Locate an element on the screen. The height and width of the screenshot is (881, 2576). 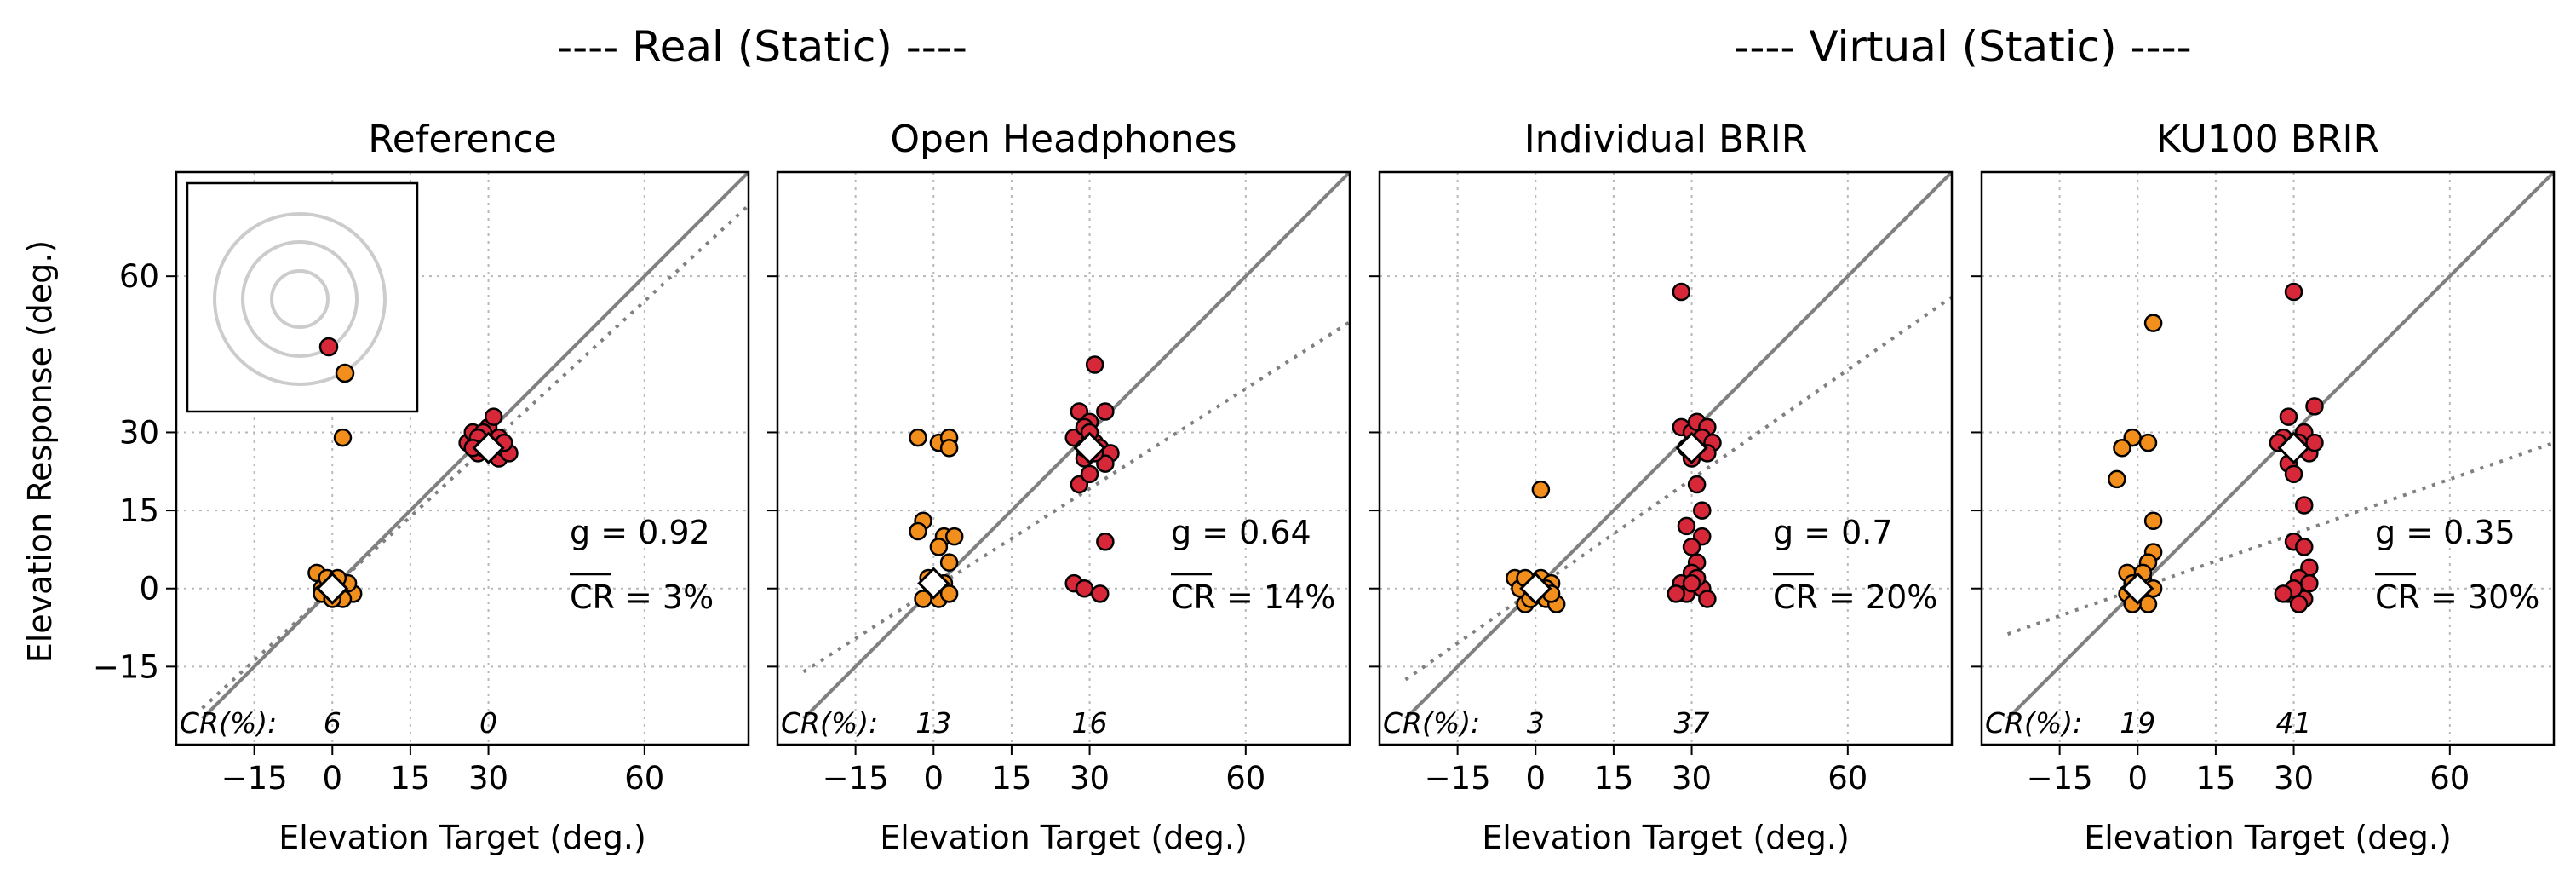
gain-annotation: g = 0.35 is located at coordinates (2445, 532).